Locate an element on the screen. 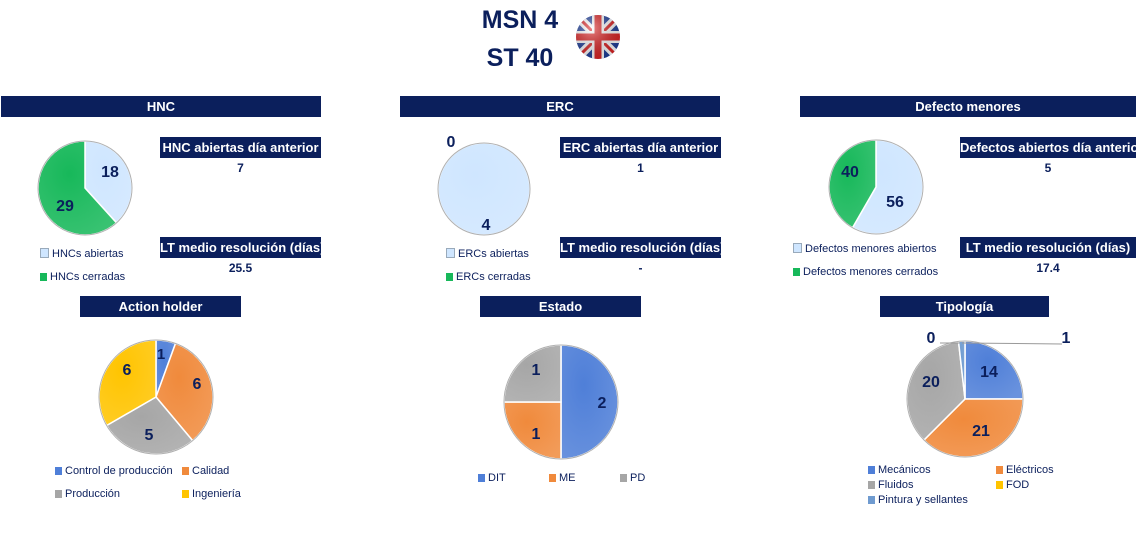 This screenshot has height=538, width=1137. defectos-pie-chart is located at coordinates (876, 187).